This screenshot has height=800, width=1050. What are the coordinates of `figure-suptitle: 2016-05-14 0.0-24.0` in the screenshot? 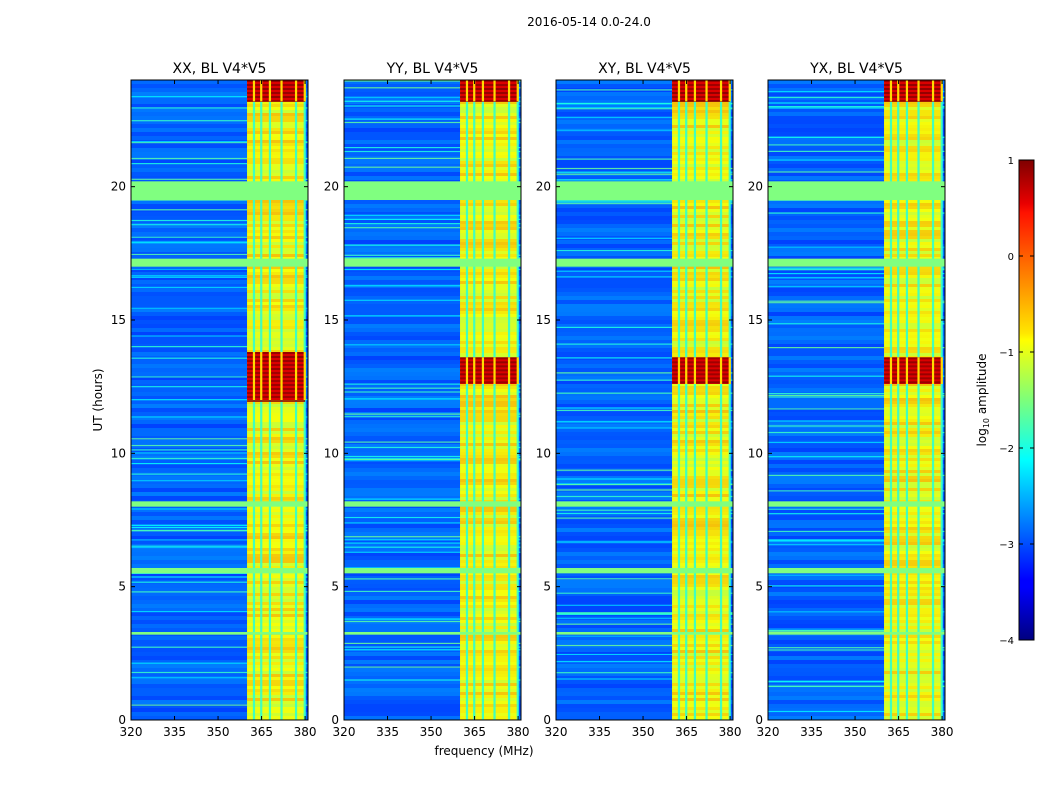 It's located at (589, 22).